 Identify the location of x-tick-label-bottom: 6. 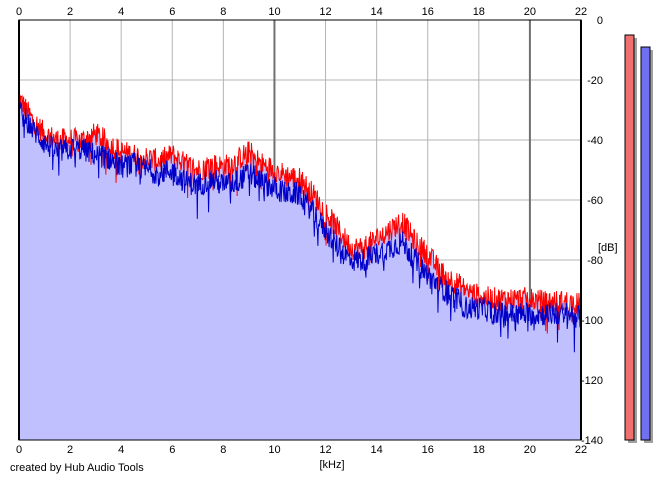
(172, 450).